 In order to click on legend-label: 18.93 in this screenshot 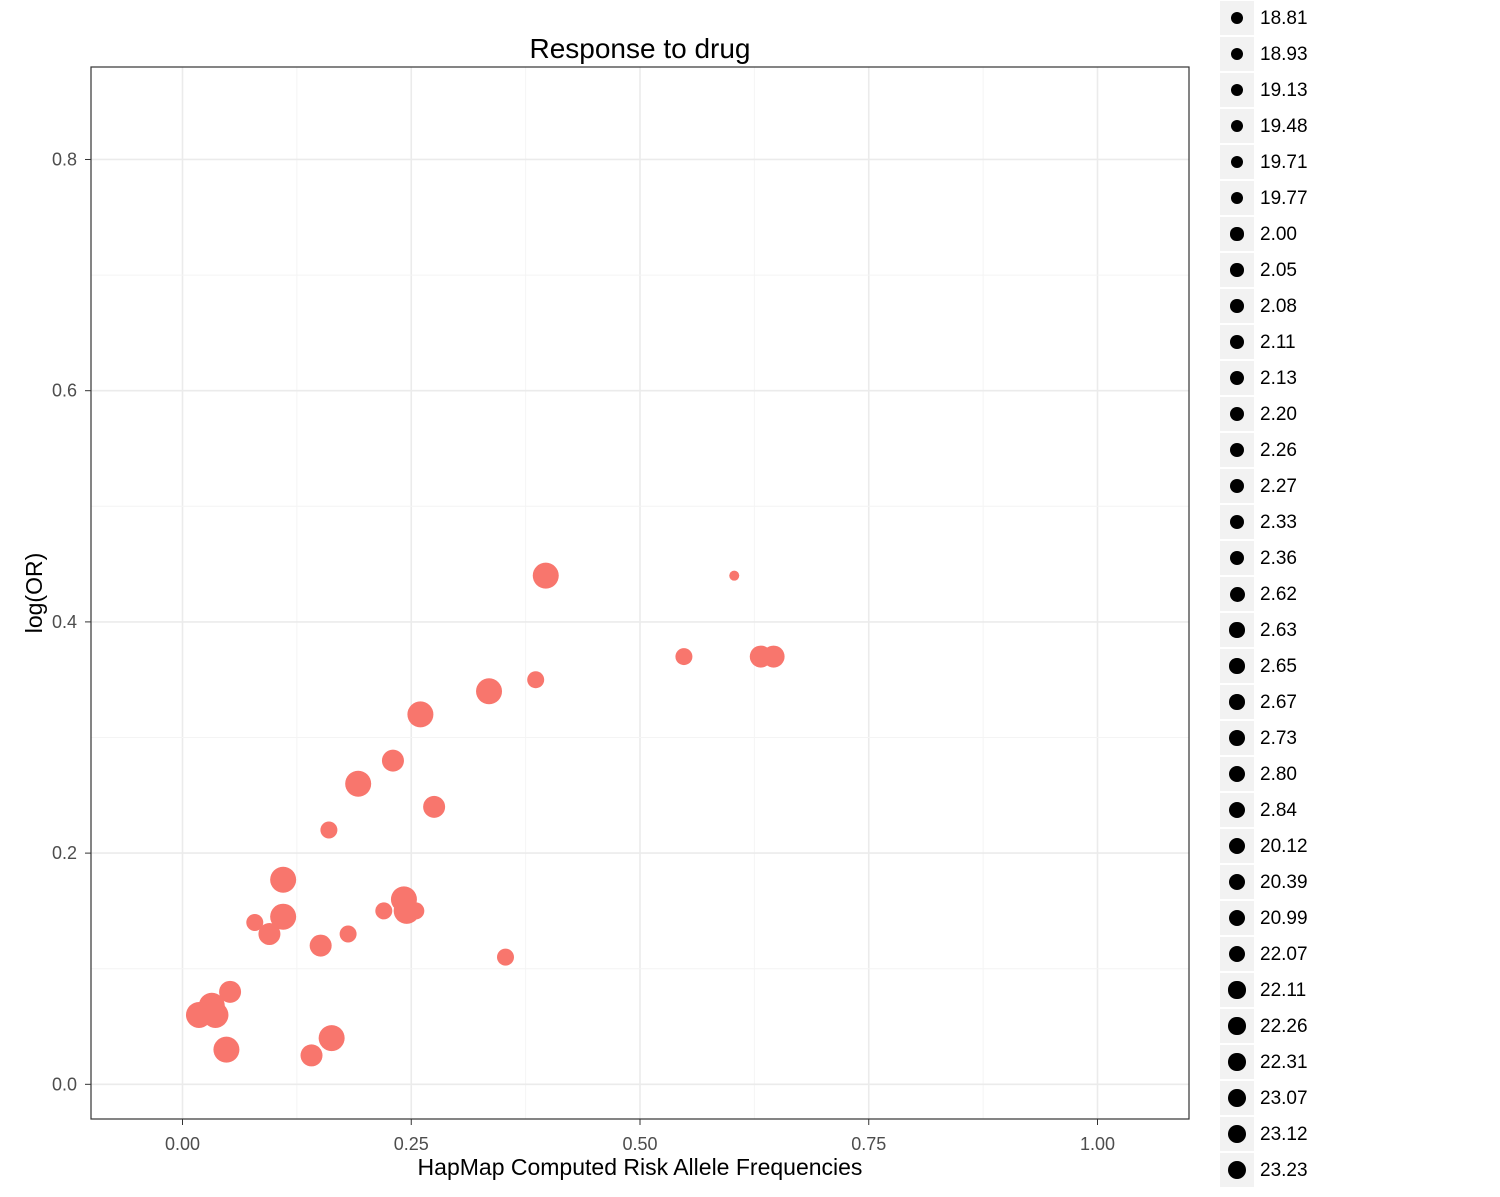, I will do `click(1284, 54)`.